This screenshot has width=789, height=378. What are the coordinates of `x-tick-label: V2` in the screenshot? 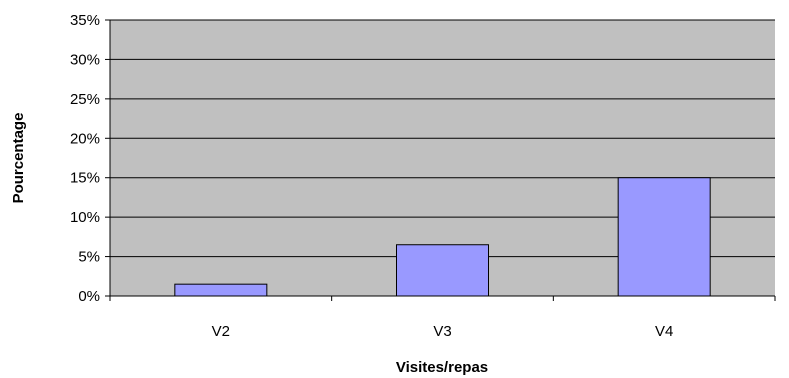 It's located at (221, 331).